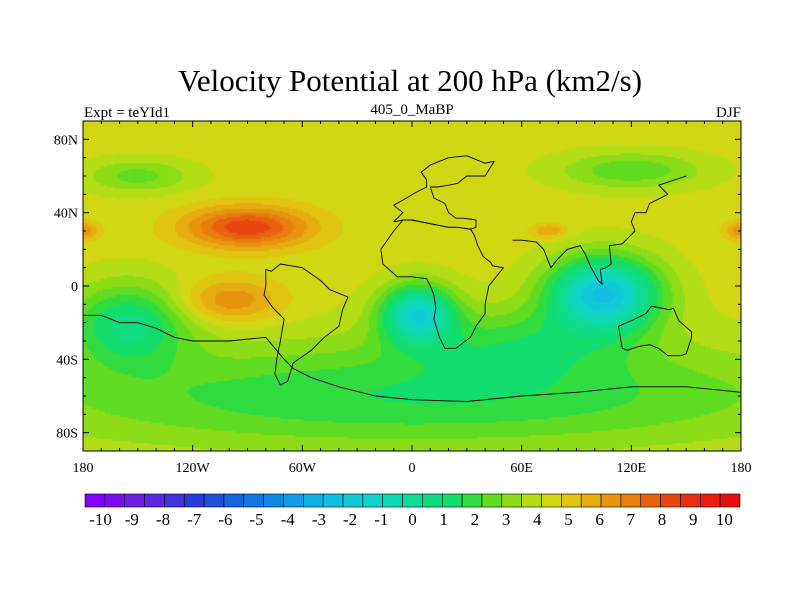  What do you see at coordinates (67, 360) in the screenshot?
I see `y-tick-label: 40S` at bounding box center [67, 360].